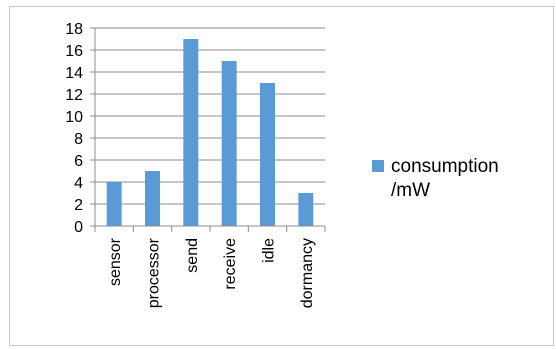 Image resolution: width=556 pixels, height=349 pixels. What do you see at coordinates (229, 143) in the screenshot?
I see `bar-receive` at bounding box center [229, 143].